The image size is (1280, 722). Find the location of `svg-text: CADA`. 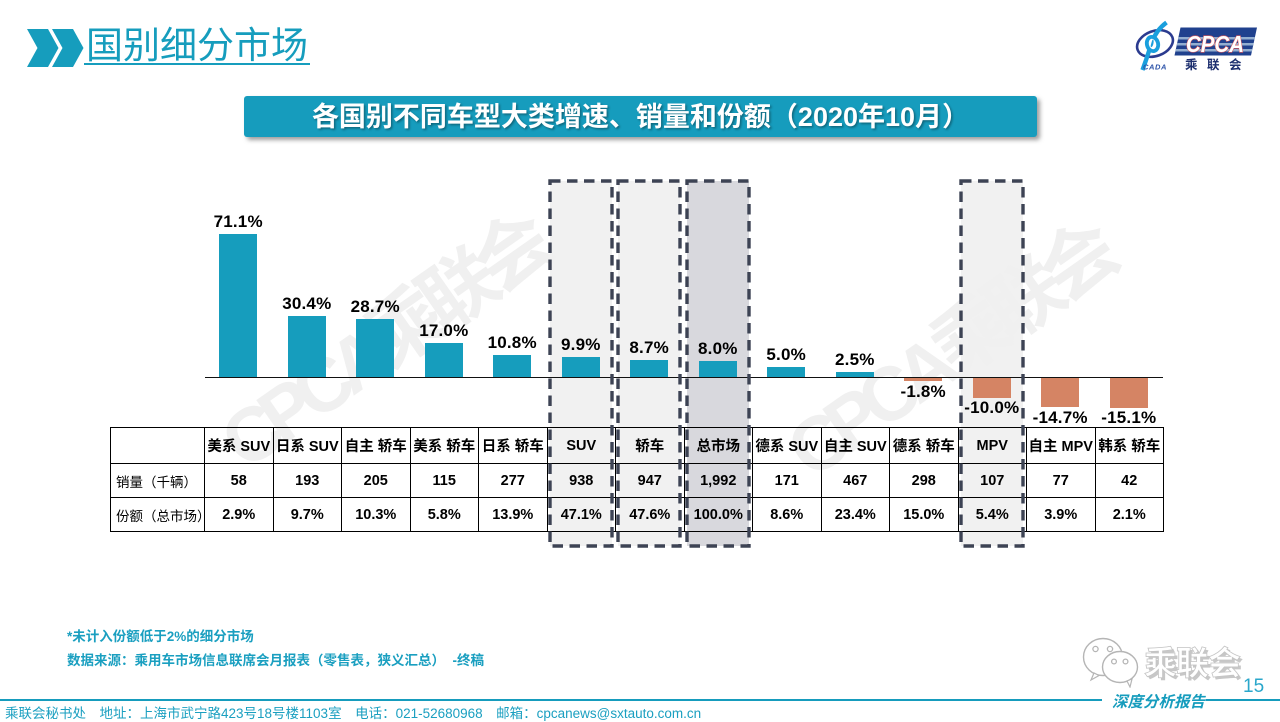

svg-text: CADA is located at coordinates (1155, 67).